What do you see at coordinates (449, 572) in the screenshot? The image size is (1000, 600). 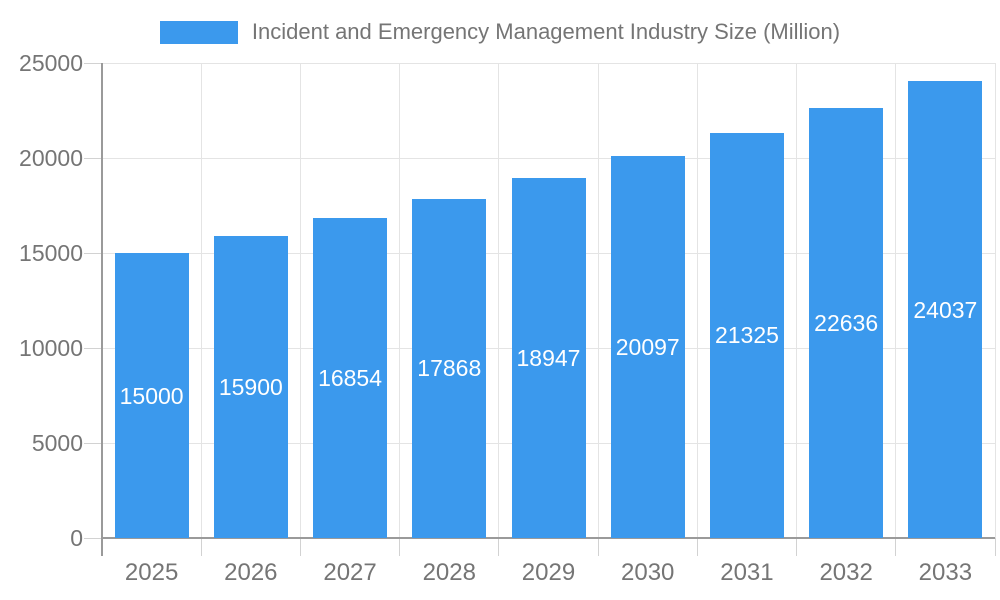 I see `x-axis-tick-label: 2028` at bounding box center [449, 572].